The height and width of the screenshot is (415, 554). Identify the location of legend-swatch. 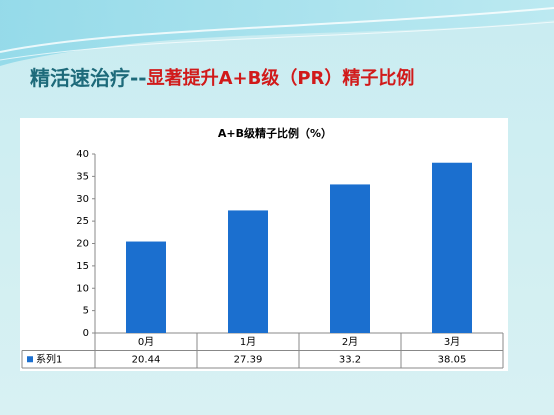
(30, 359).